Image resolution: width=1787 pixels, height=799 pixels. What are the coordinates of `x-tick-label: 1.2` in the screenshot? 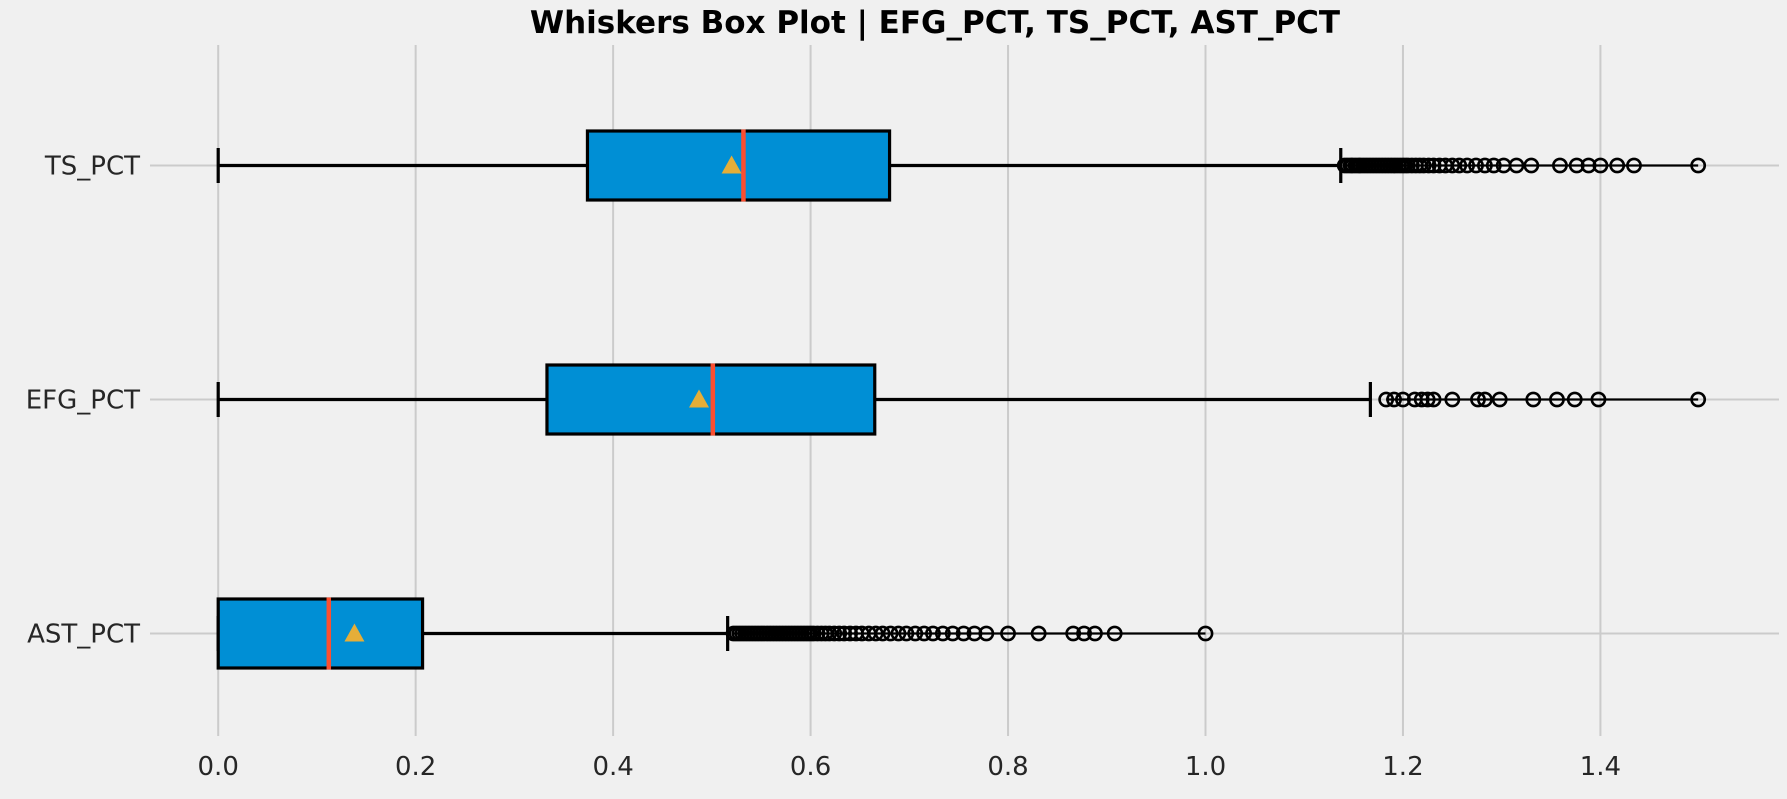 It's located at (1402, 767).